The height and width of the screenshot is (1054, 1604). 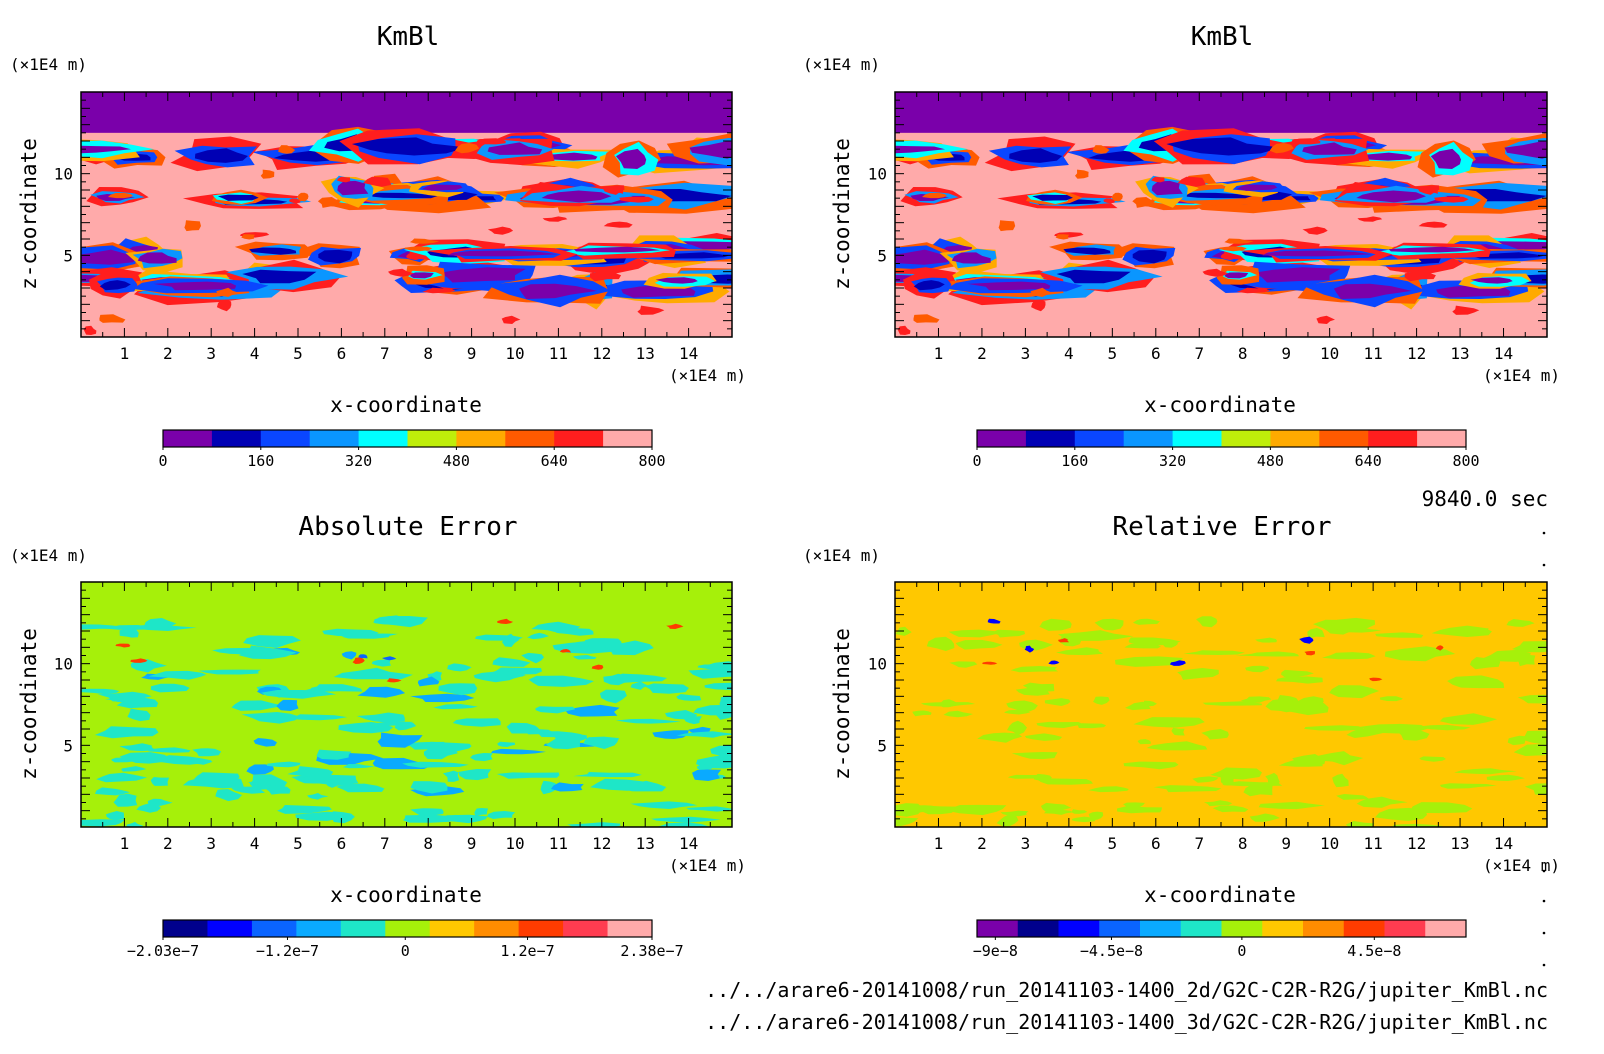 What do you see at coordinates (882, 745) in the screenshot?
I see `y-tick-label: 5` at bounding box center [882, 745].